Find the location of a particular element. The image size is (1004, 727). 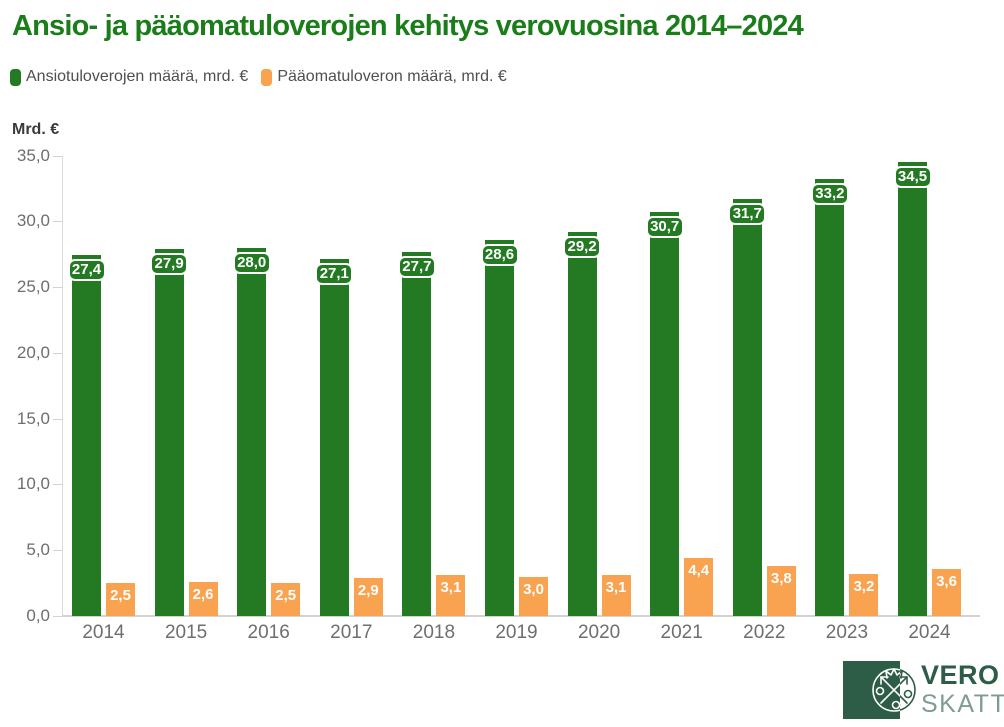

bar-value-label-earned-2024: 34,5 is located at coordinates (912, 177).